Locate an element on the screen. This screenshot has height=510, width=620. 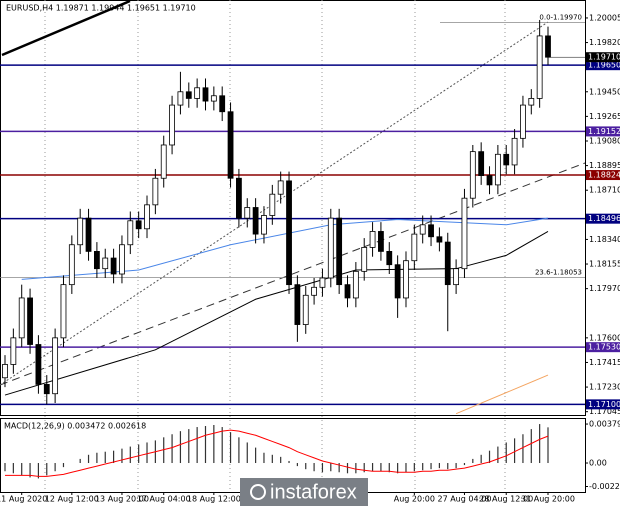
y-tick-label: 1.20005 is located at coordinates (604, 17).